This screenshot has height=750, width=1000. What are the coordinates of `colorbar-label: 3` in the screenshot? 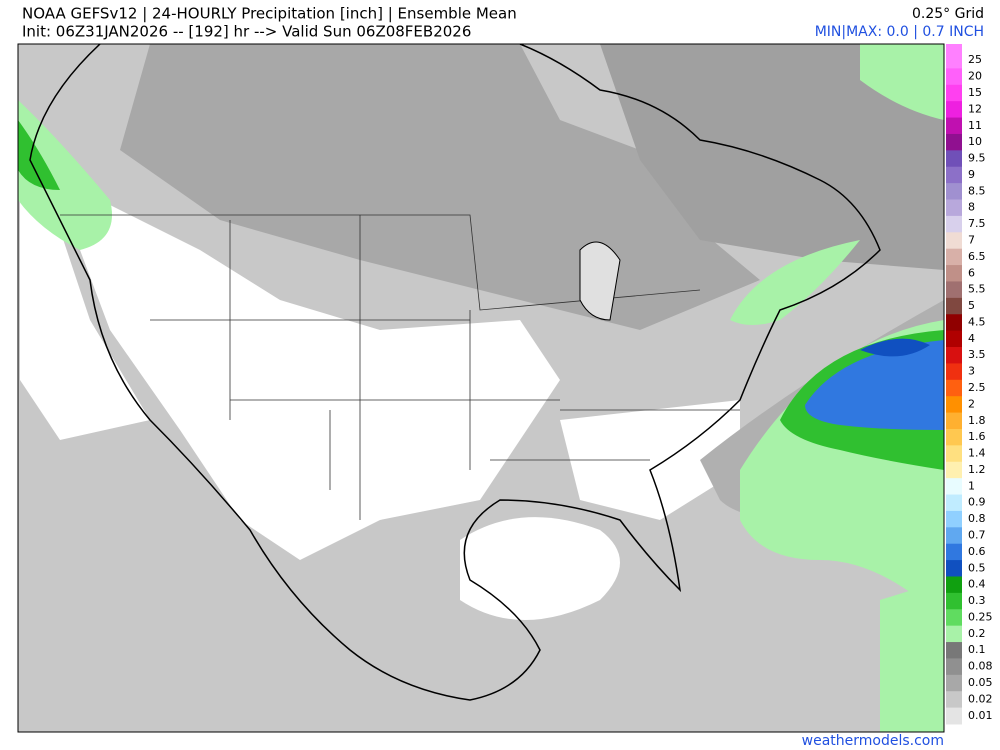 It's located at (971, 371).